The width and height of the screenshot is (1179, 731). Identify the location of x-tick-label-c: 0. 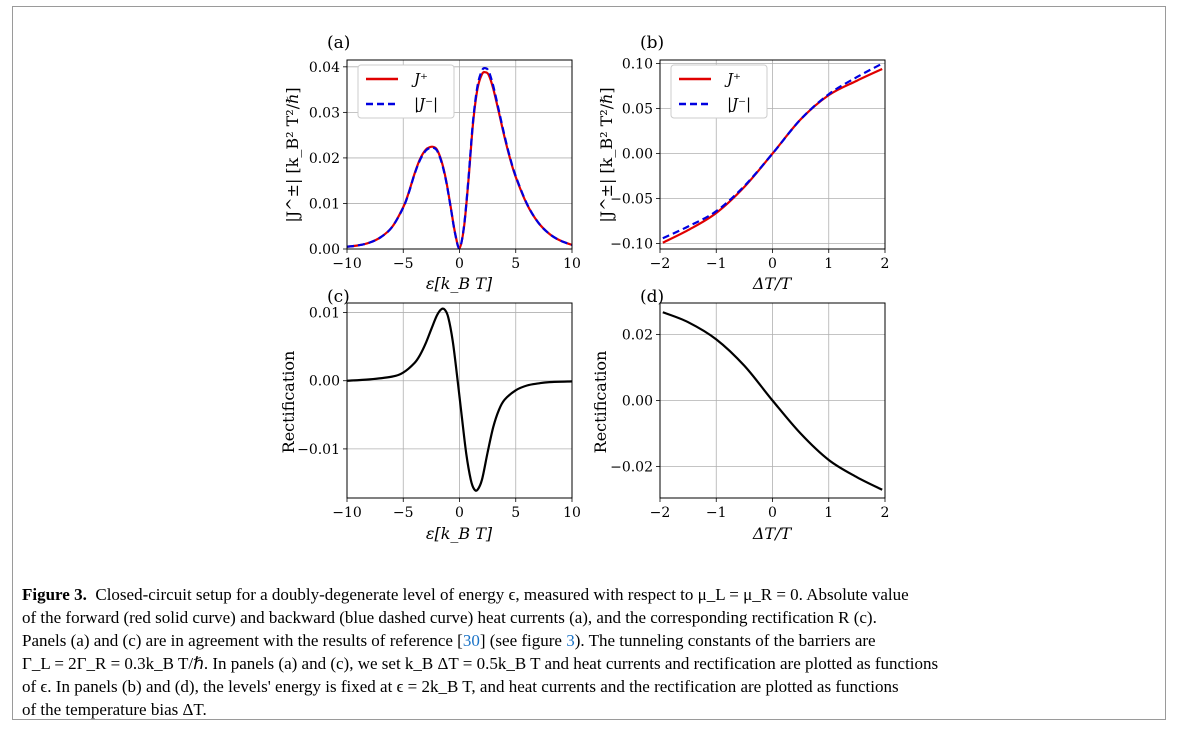
(459, 513).